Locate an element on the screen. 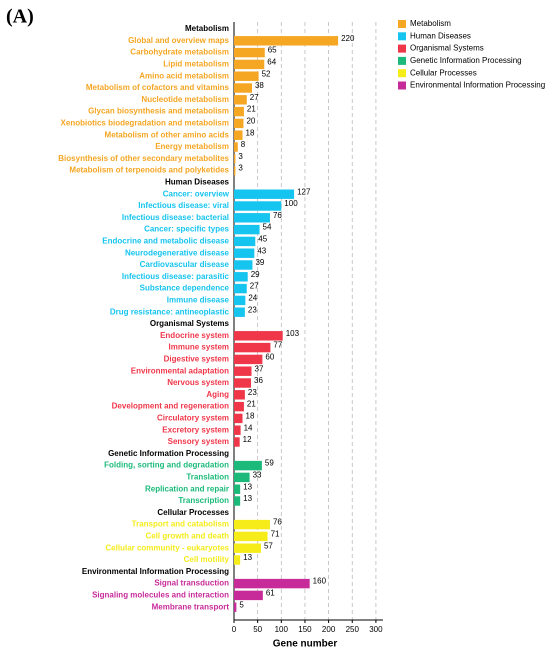 The image size is (550, 656). panel-label: (A) is located at coordinates (20, 17).